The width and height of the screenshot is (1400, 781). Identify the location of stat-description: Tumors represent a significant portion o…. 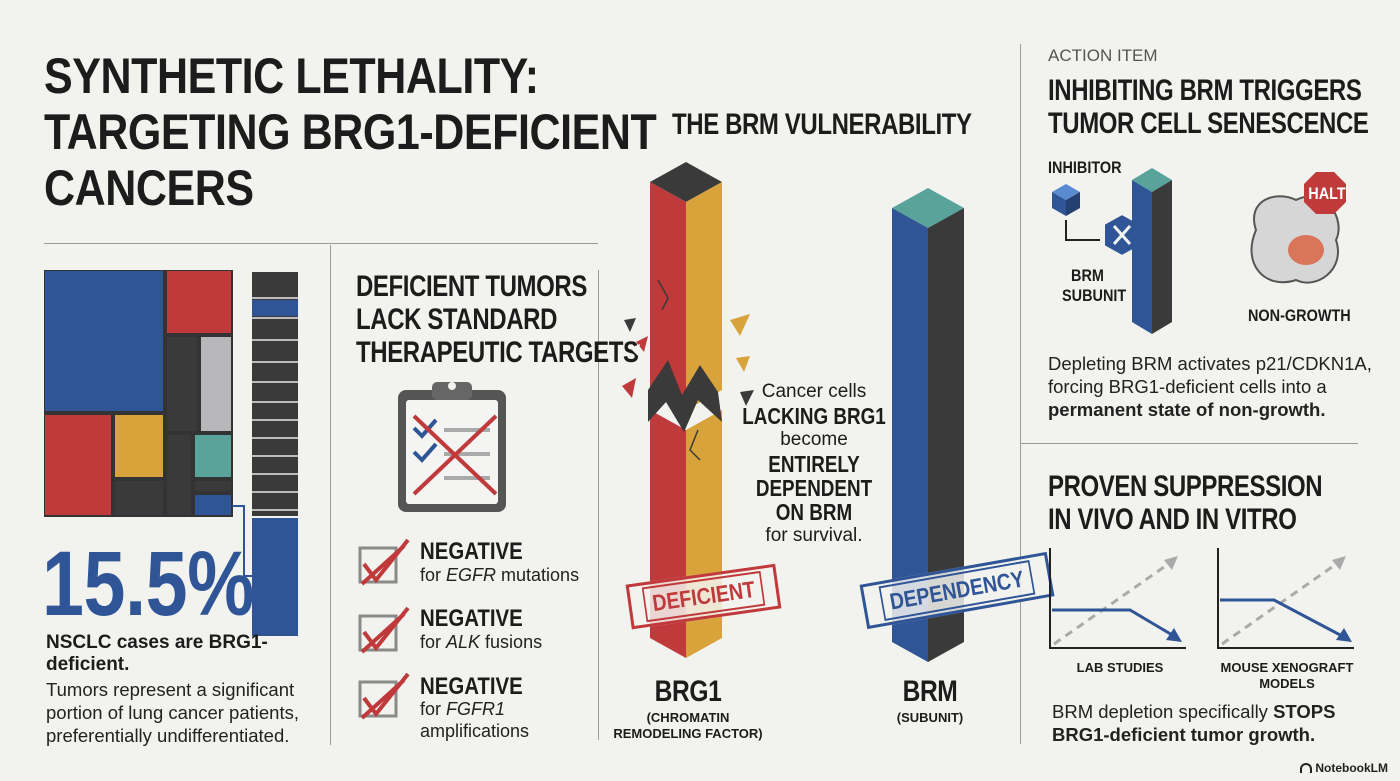
(172, 712).